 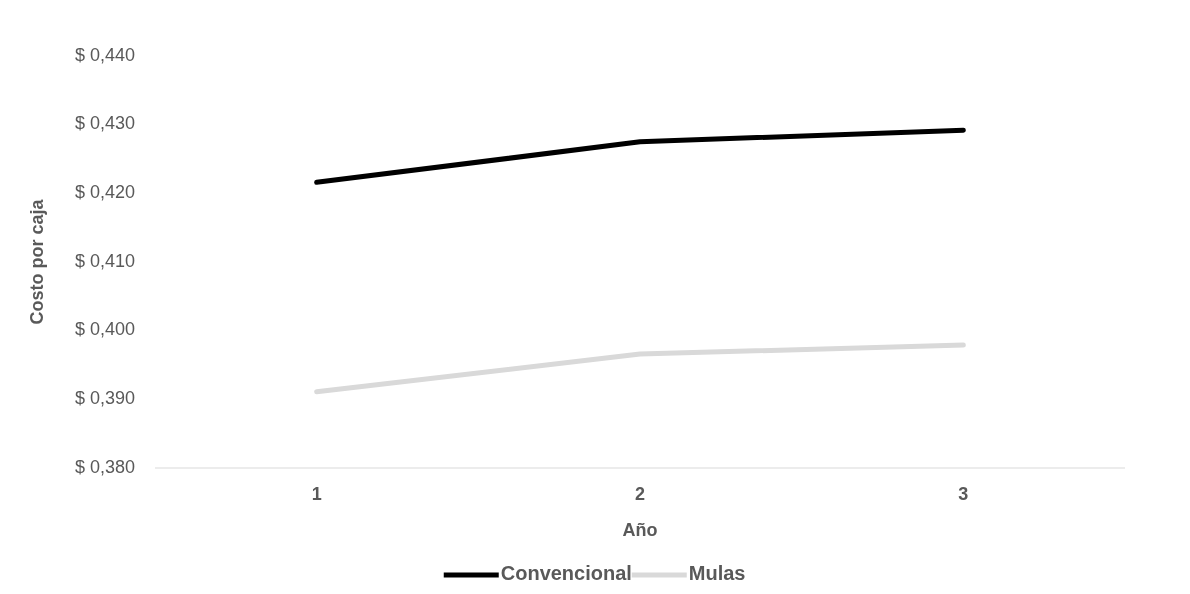 What do you see at coordinates (640, 530) in the screenshot?
I see `x-axis-title: Año` at bounding box center [640, 530].